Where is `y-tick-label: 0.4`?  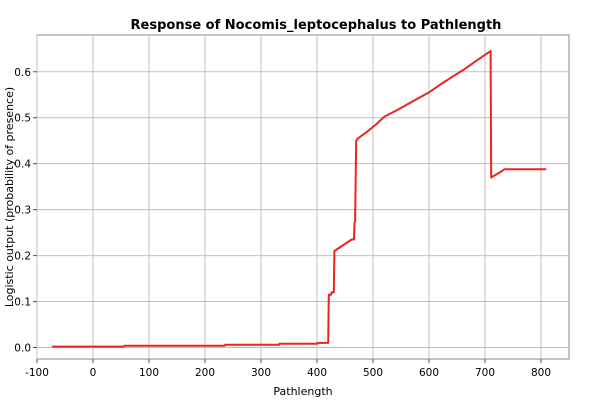
y-tick-label: 0.4 is located at coordinates (22, 165).